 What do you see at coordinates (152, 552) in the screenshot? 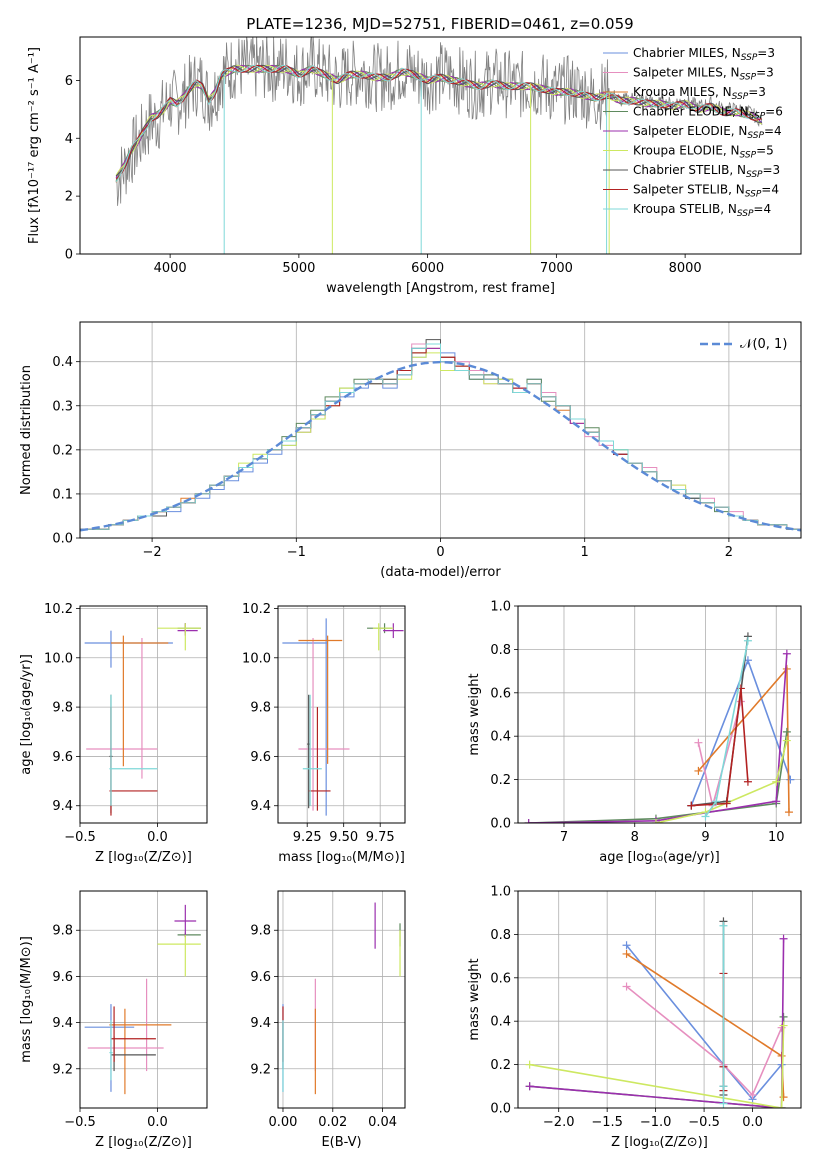
I see `x-tick-label: −2` at bounding box center [152, 552].